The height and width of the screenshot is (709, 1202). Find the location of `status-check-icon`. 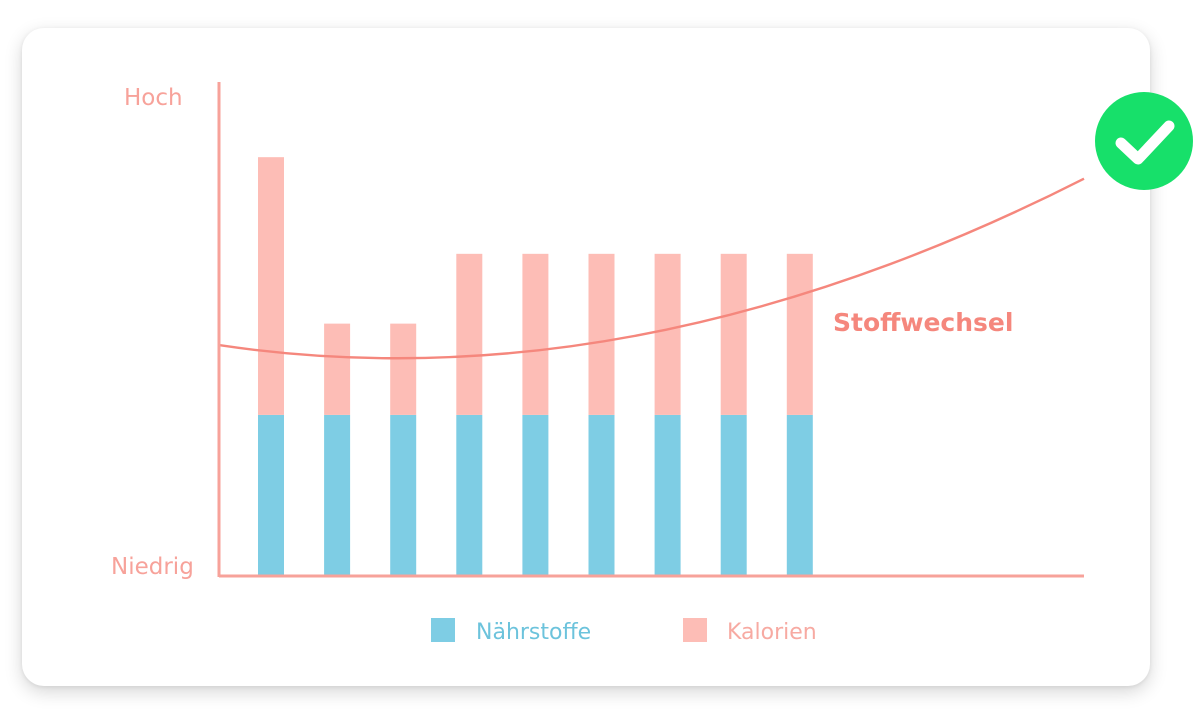

status-check-icon is located at coordinates (1144, 141).